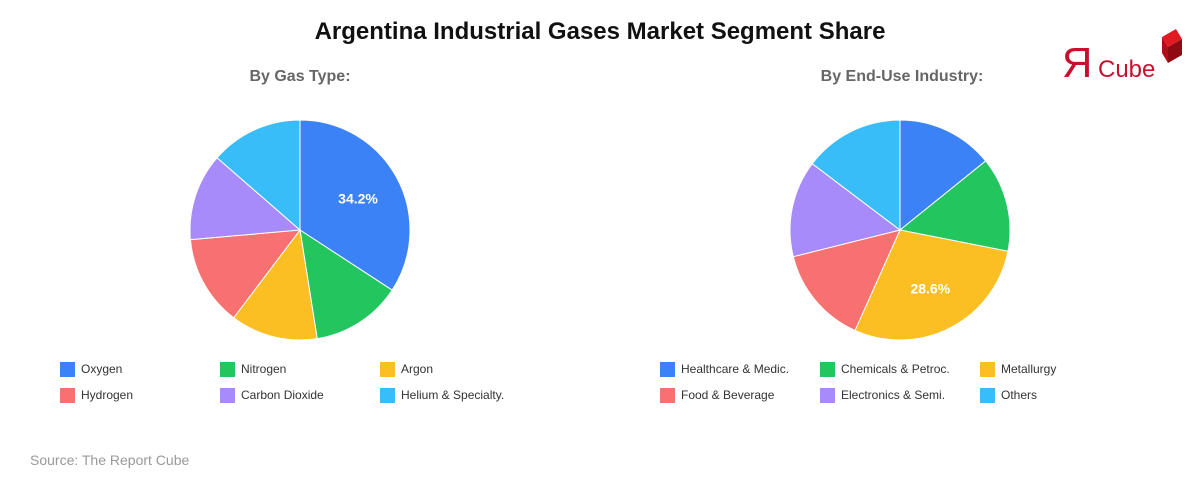  What do you see at coordinates (453, 395) in the screenshot?
I see `legend-label: Helium & Specialty.` at bounding box center [453, 395].